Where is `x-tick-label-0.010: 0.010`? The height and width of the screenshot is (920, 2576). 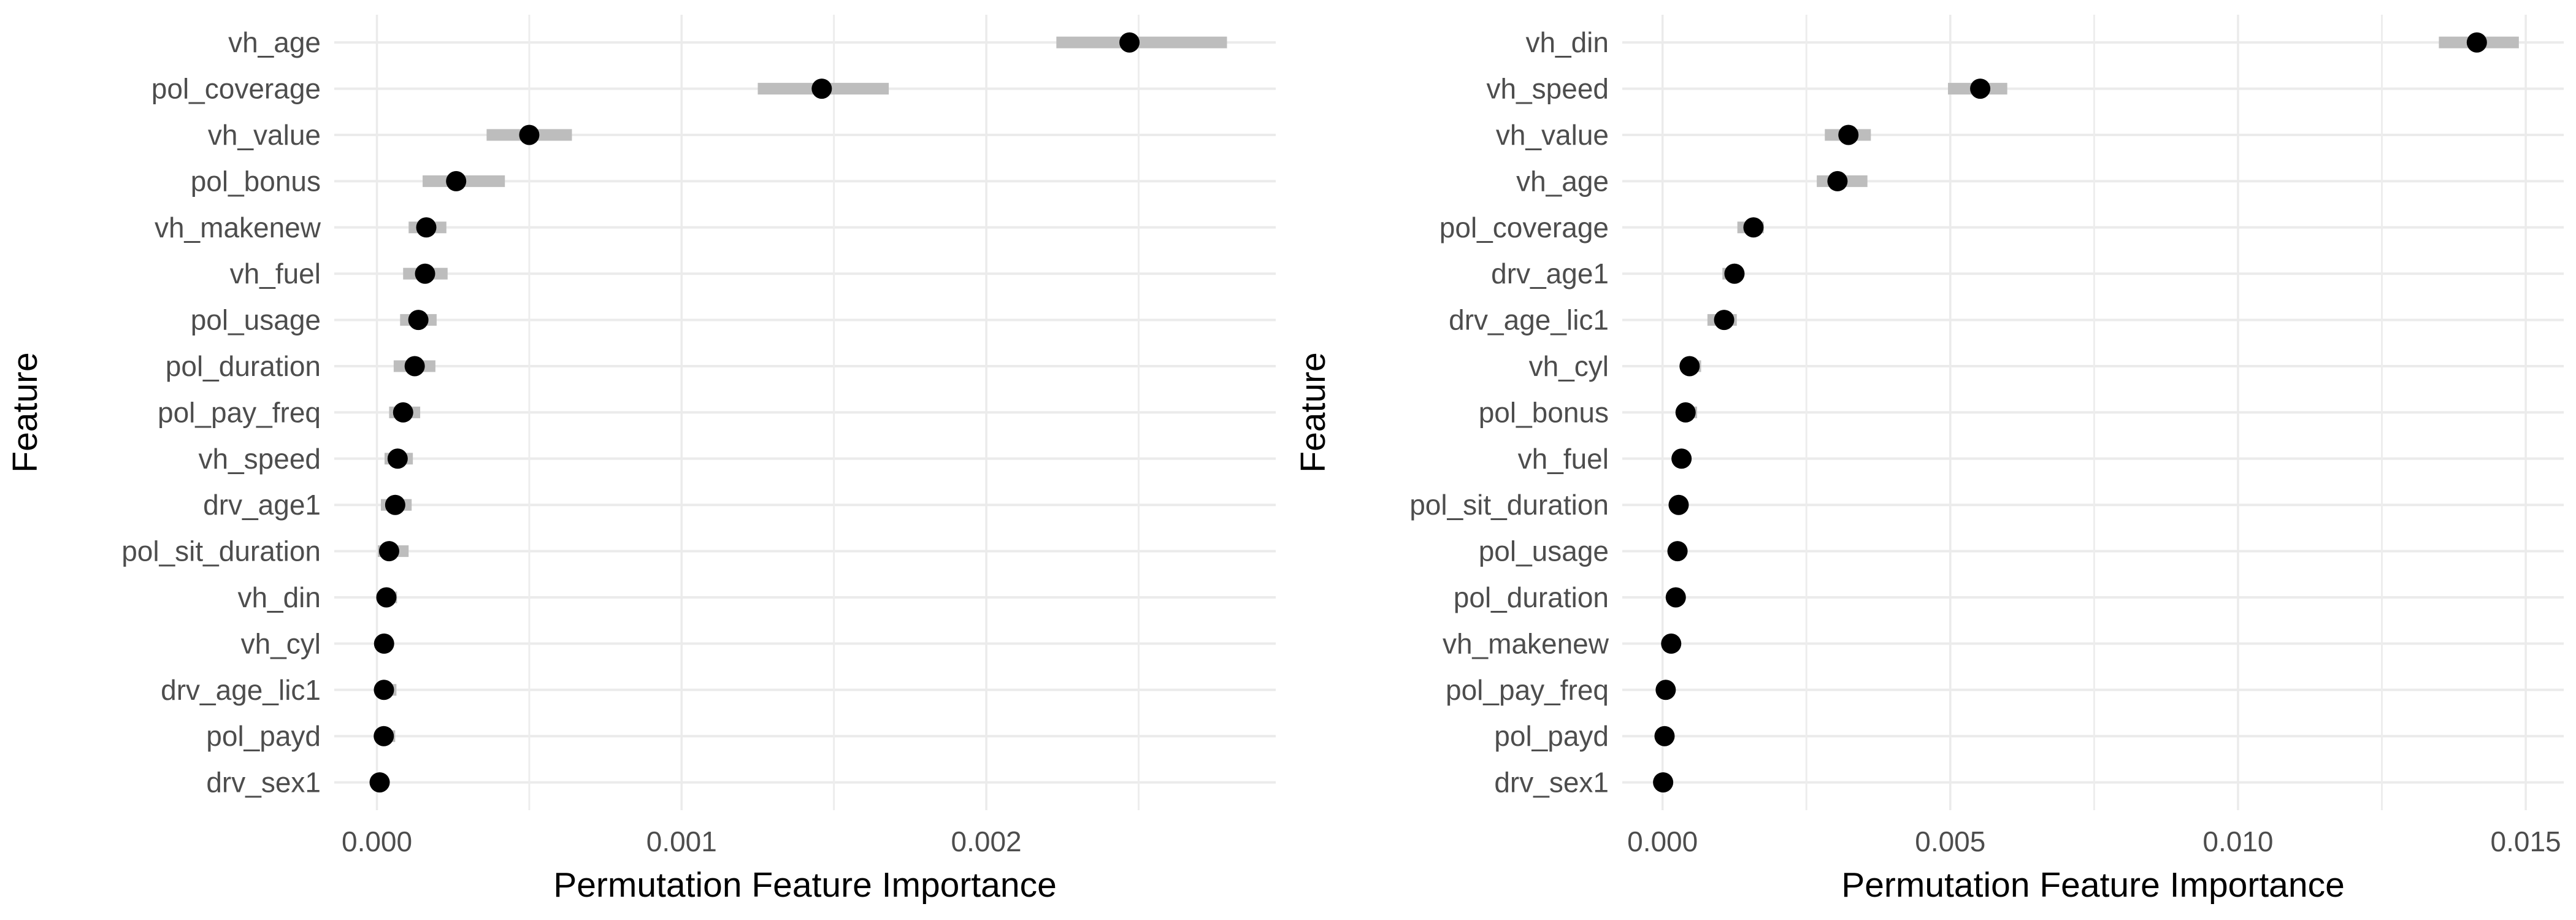
x-tick-label-0.010: 0.010 is located at coordinates (2237, 841).